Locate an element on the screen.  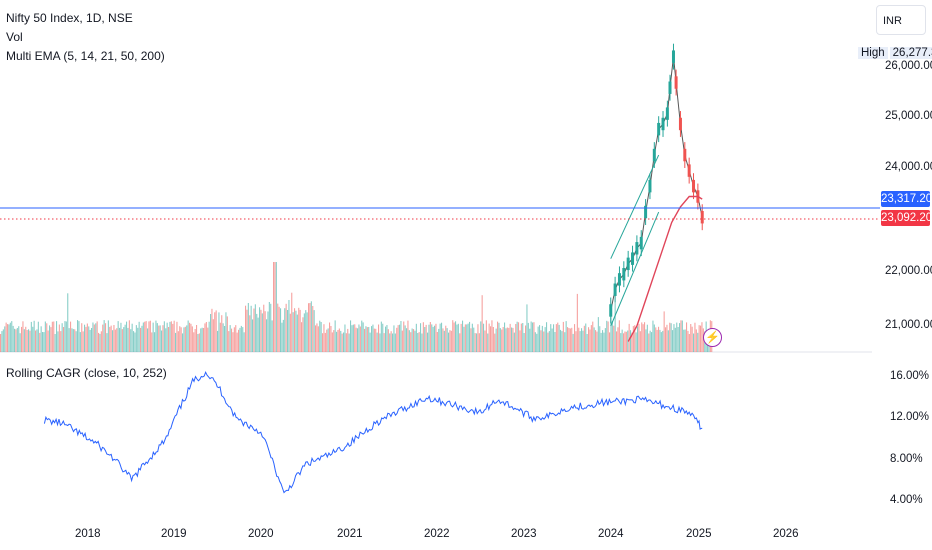
price-tick-21000: 21,000.00 is located at coordinates (908, 325).